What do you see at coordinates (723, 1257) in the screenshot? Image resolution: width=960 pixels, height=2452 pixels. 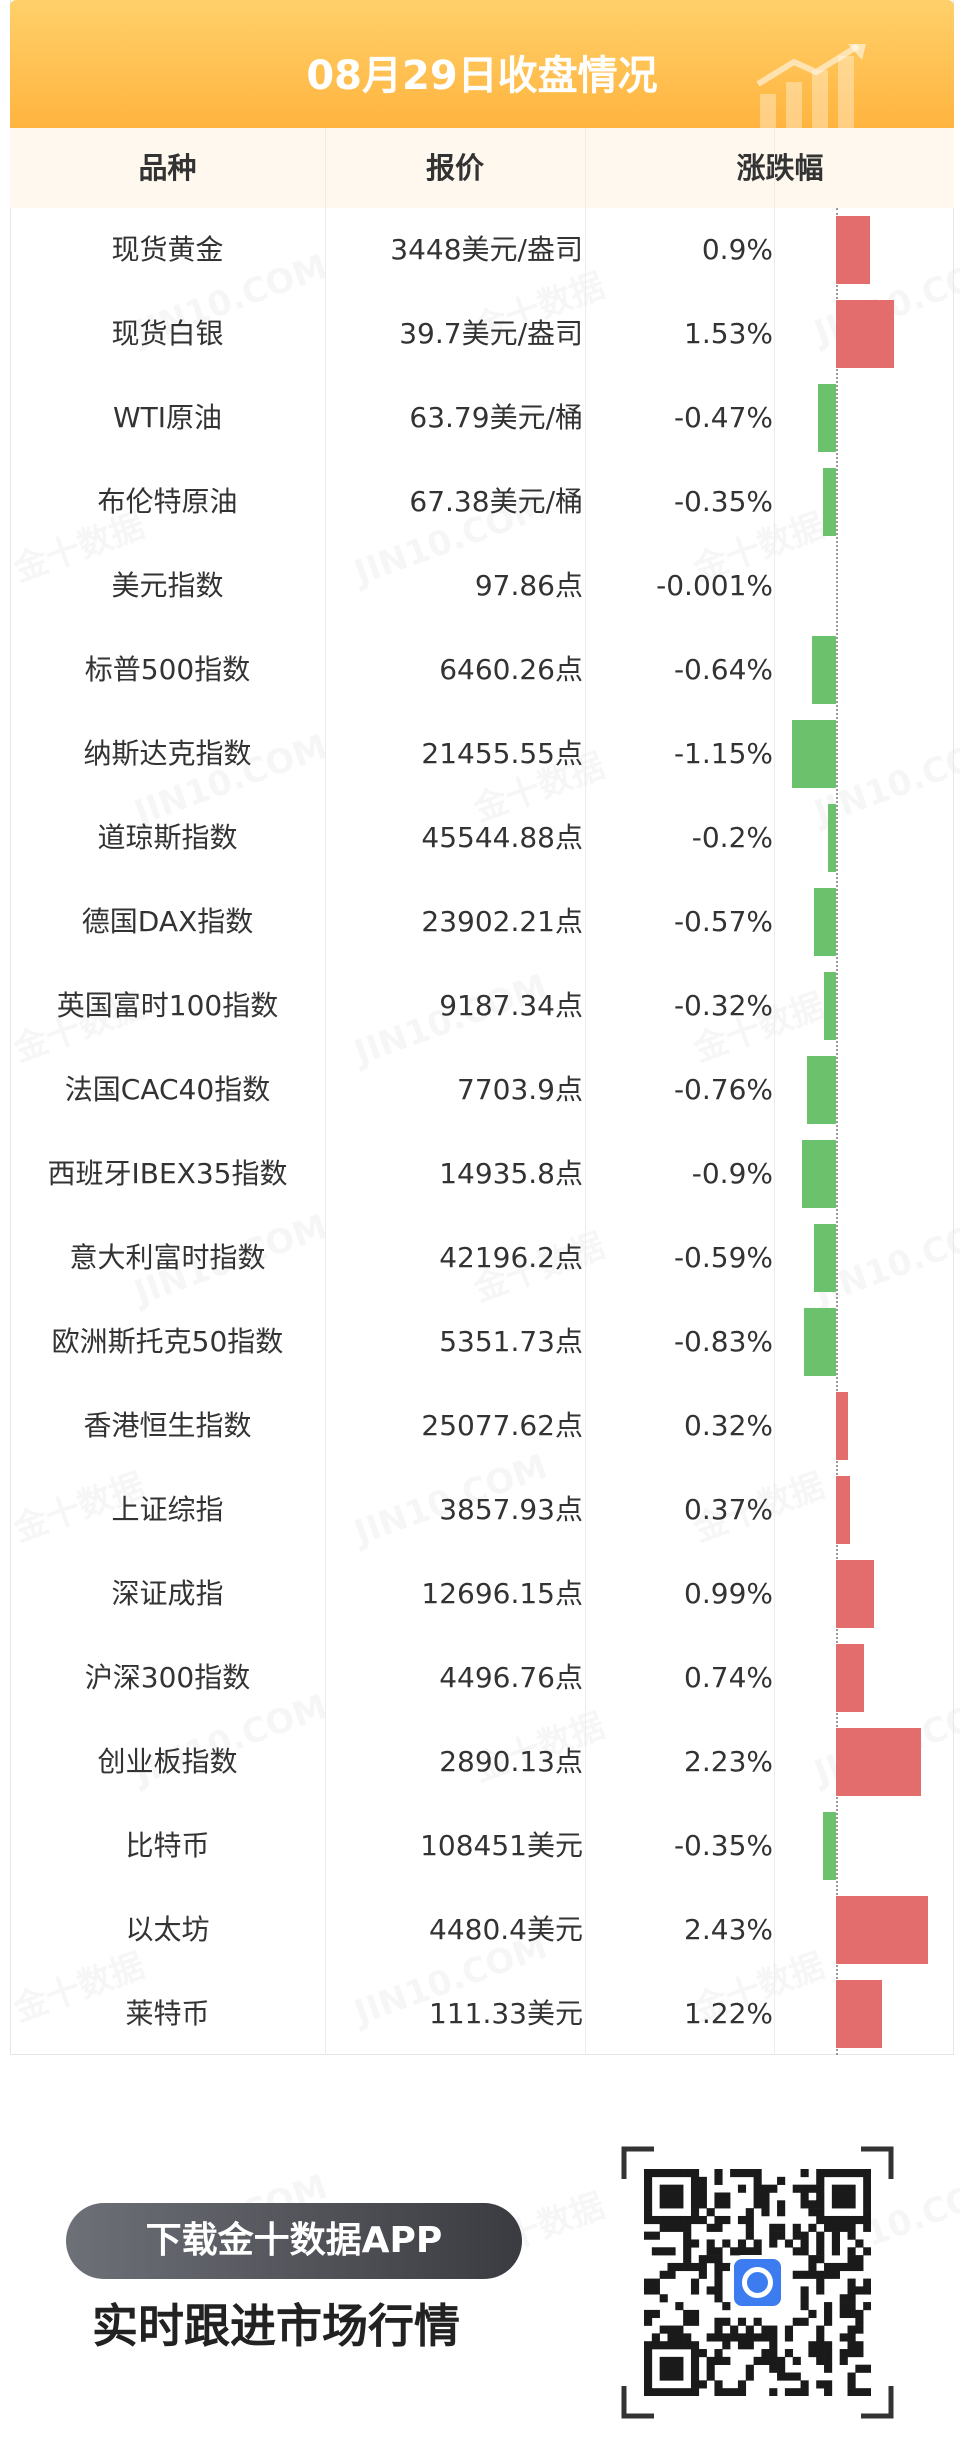 I see `instrument-change: -0.59%` at bounding box center [723, 1257].